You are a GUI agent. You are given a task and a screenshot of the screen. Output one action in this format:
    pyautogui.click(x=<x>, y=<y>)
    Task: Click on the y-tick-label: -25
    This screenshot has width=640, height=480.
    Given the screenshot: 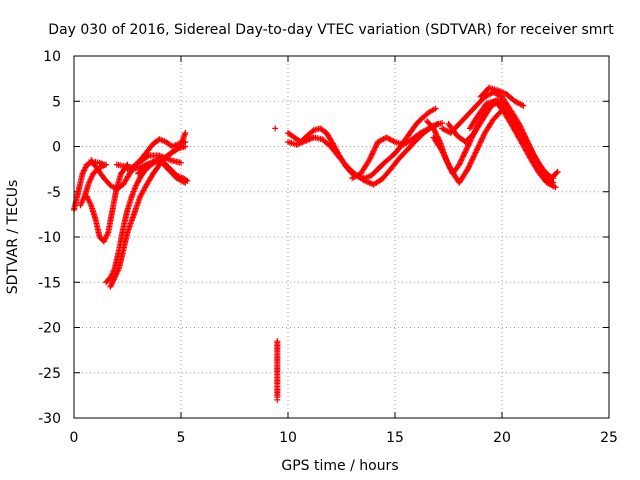 What is the action you would take?
    pyautogui.click(x=49, y=374)
    